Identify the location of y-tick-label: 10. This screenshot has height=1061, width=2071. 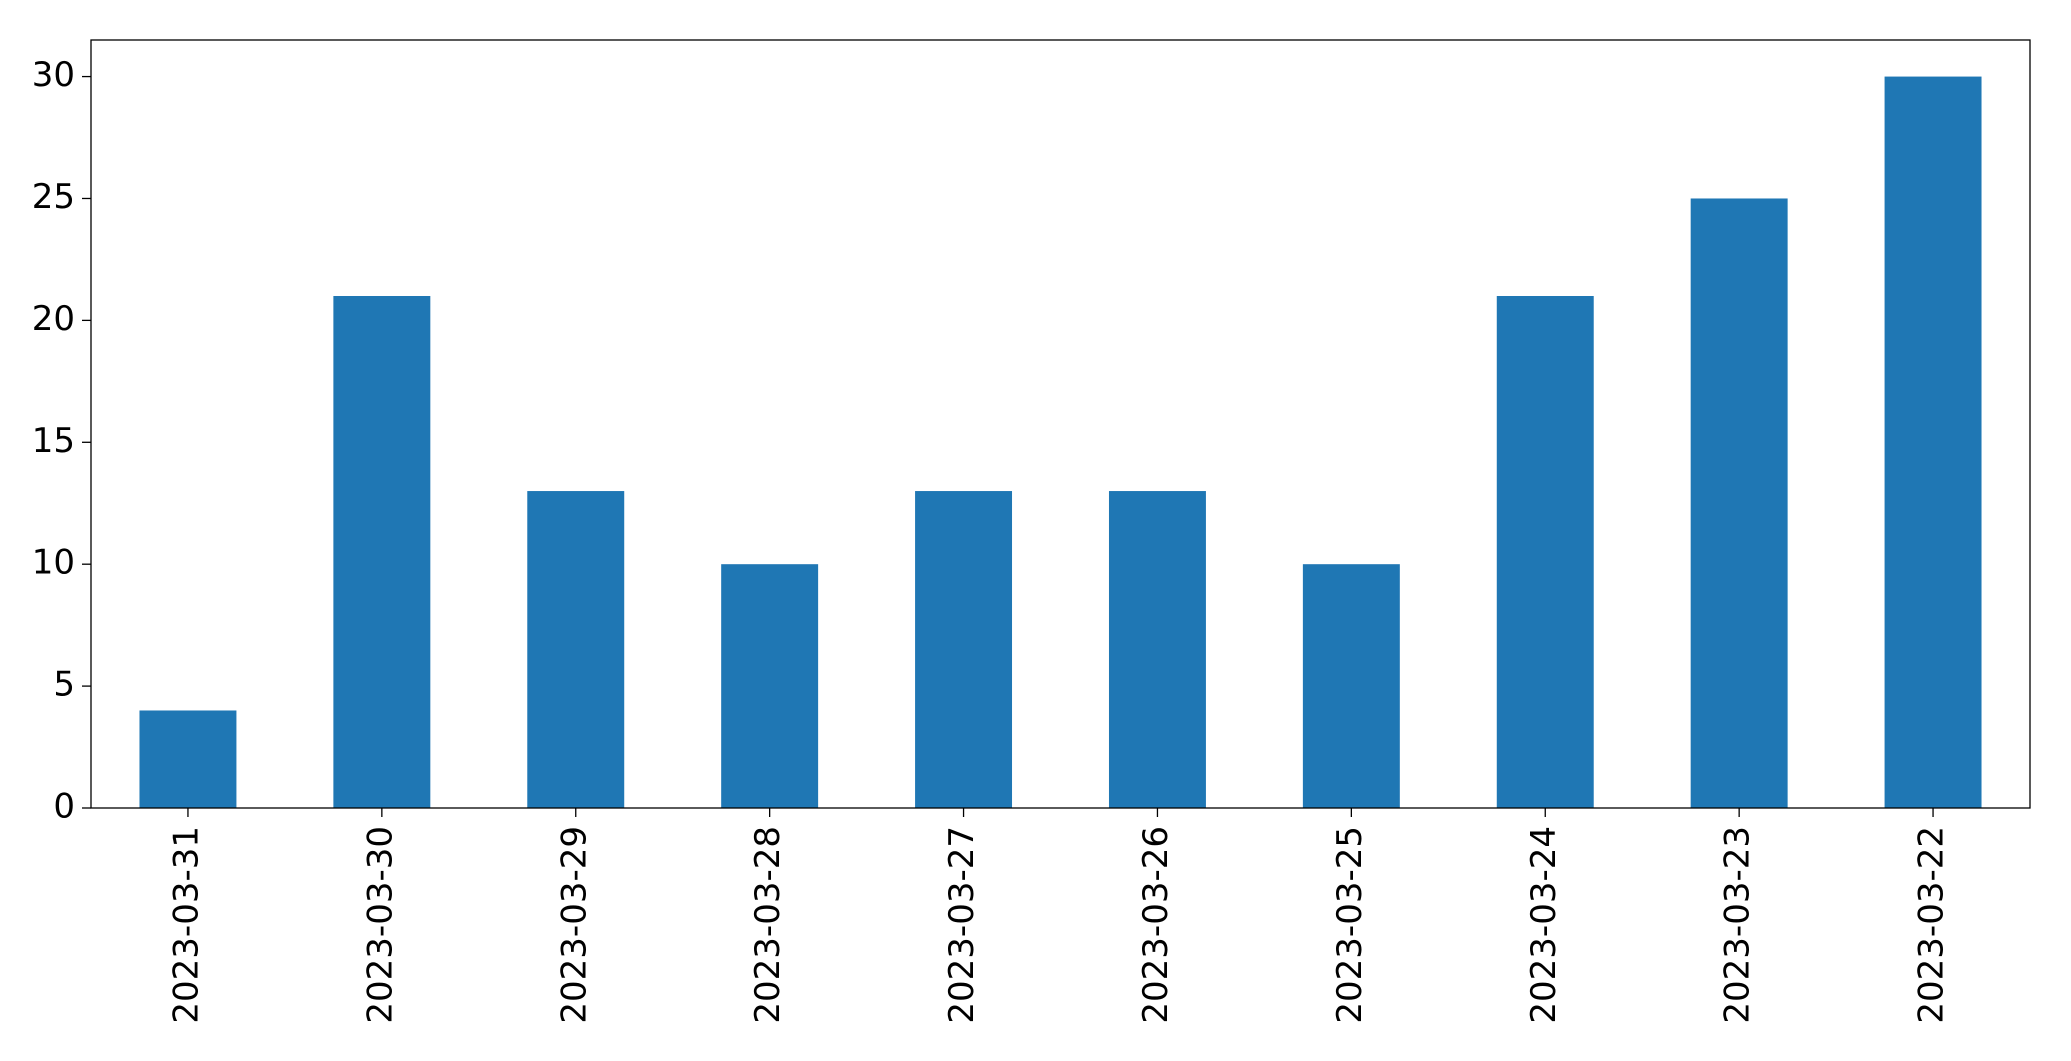
(53, 563).